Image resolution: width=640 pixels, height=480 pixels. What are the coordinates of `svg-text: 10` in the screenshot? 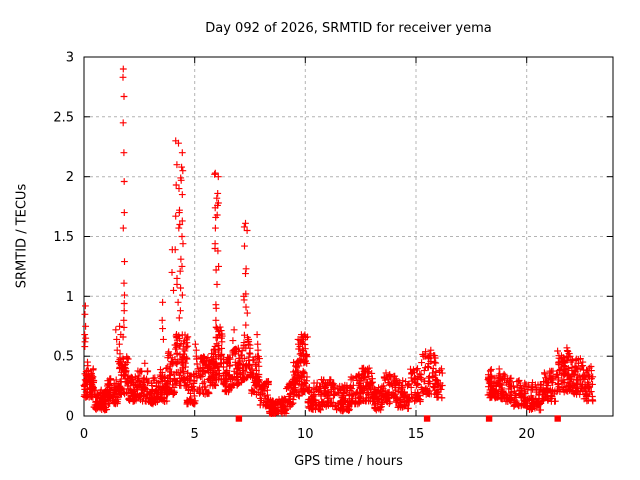 It's located at (305, 434).